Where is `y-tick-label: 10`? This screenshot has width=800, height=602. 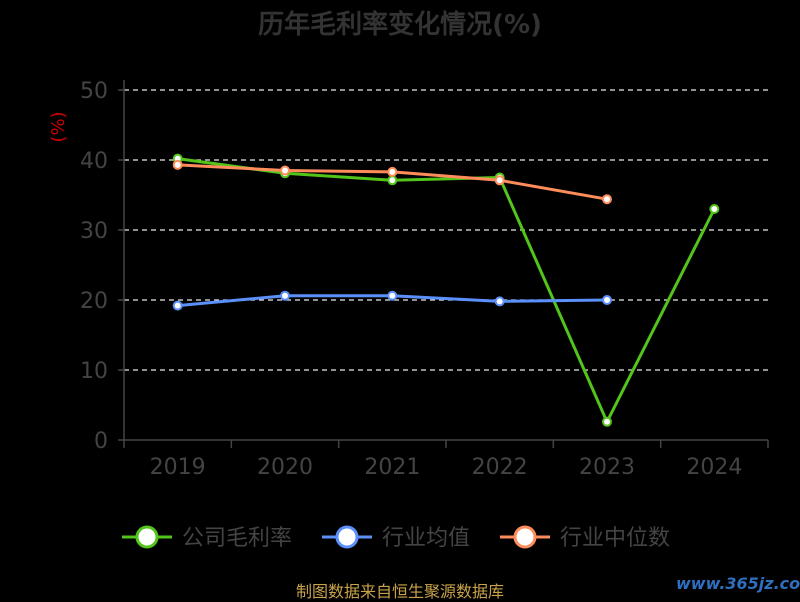 y-tick-label: 10 is located at coordinates (94, 371).